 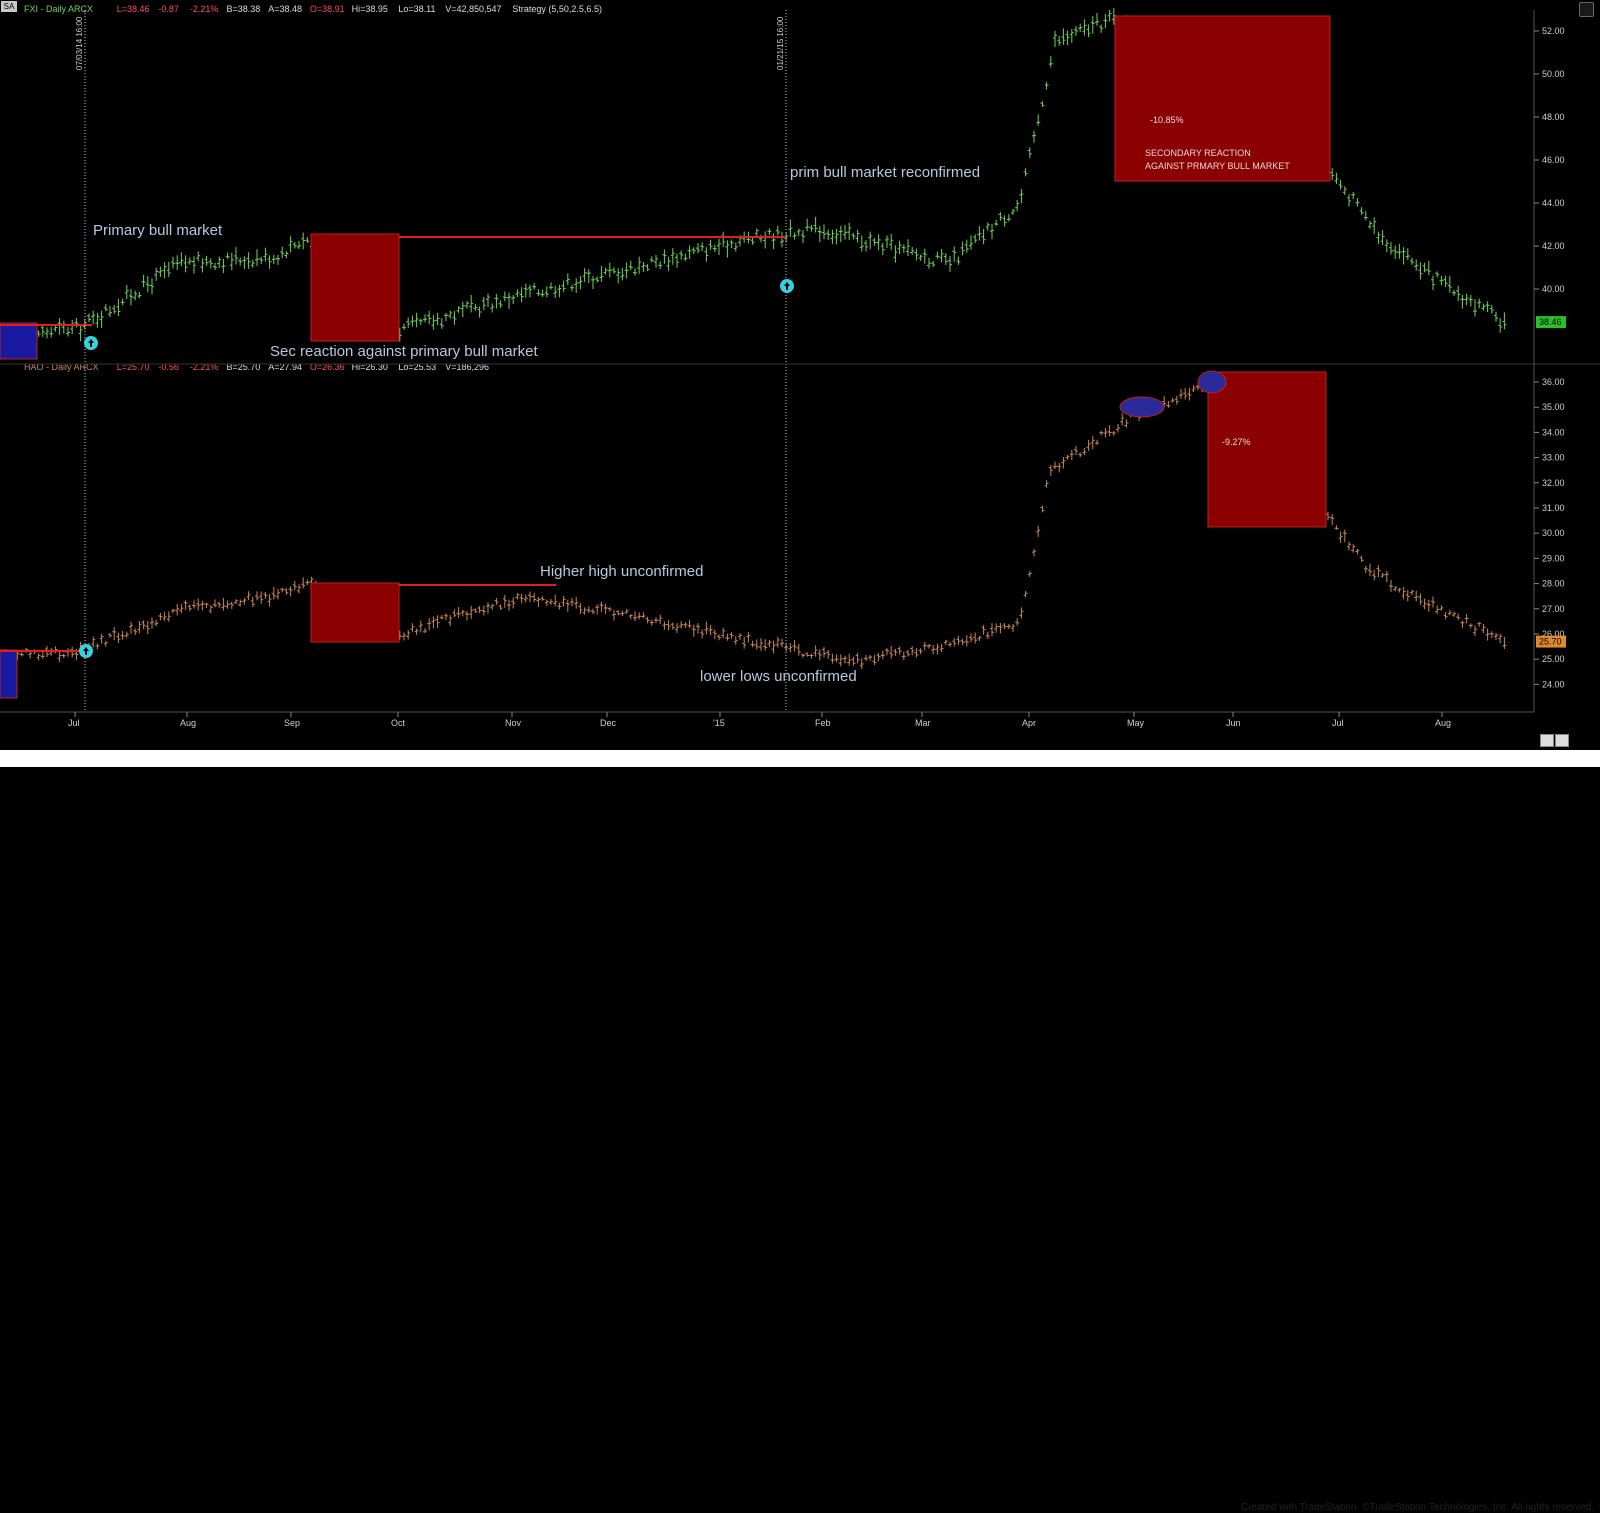 I want to click on header-field: -0.87, so click(x=168, y=9).